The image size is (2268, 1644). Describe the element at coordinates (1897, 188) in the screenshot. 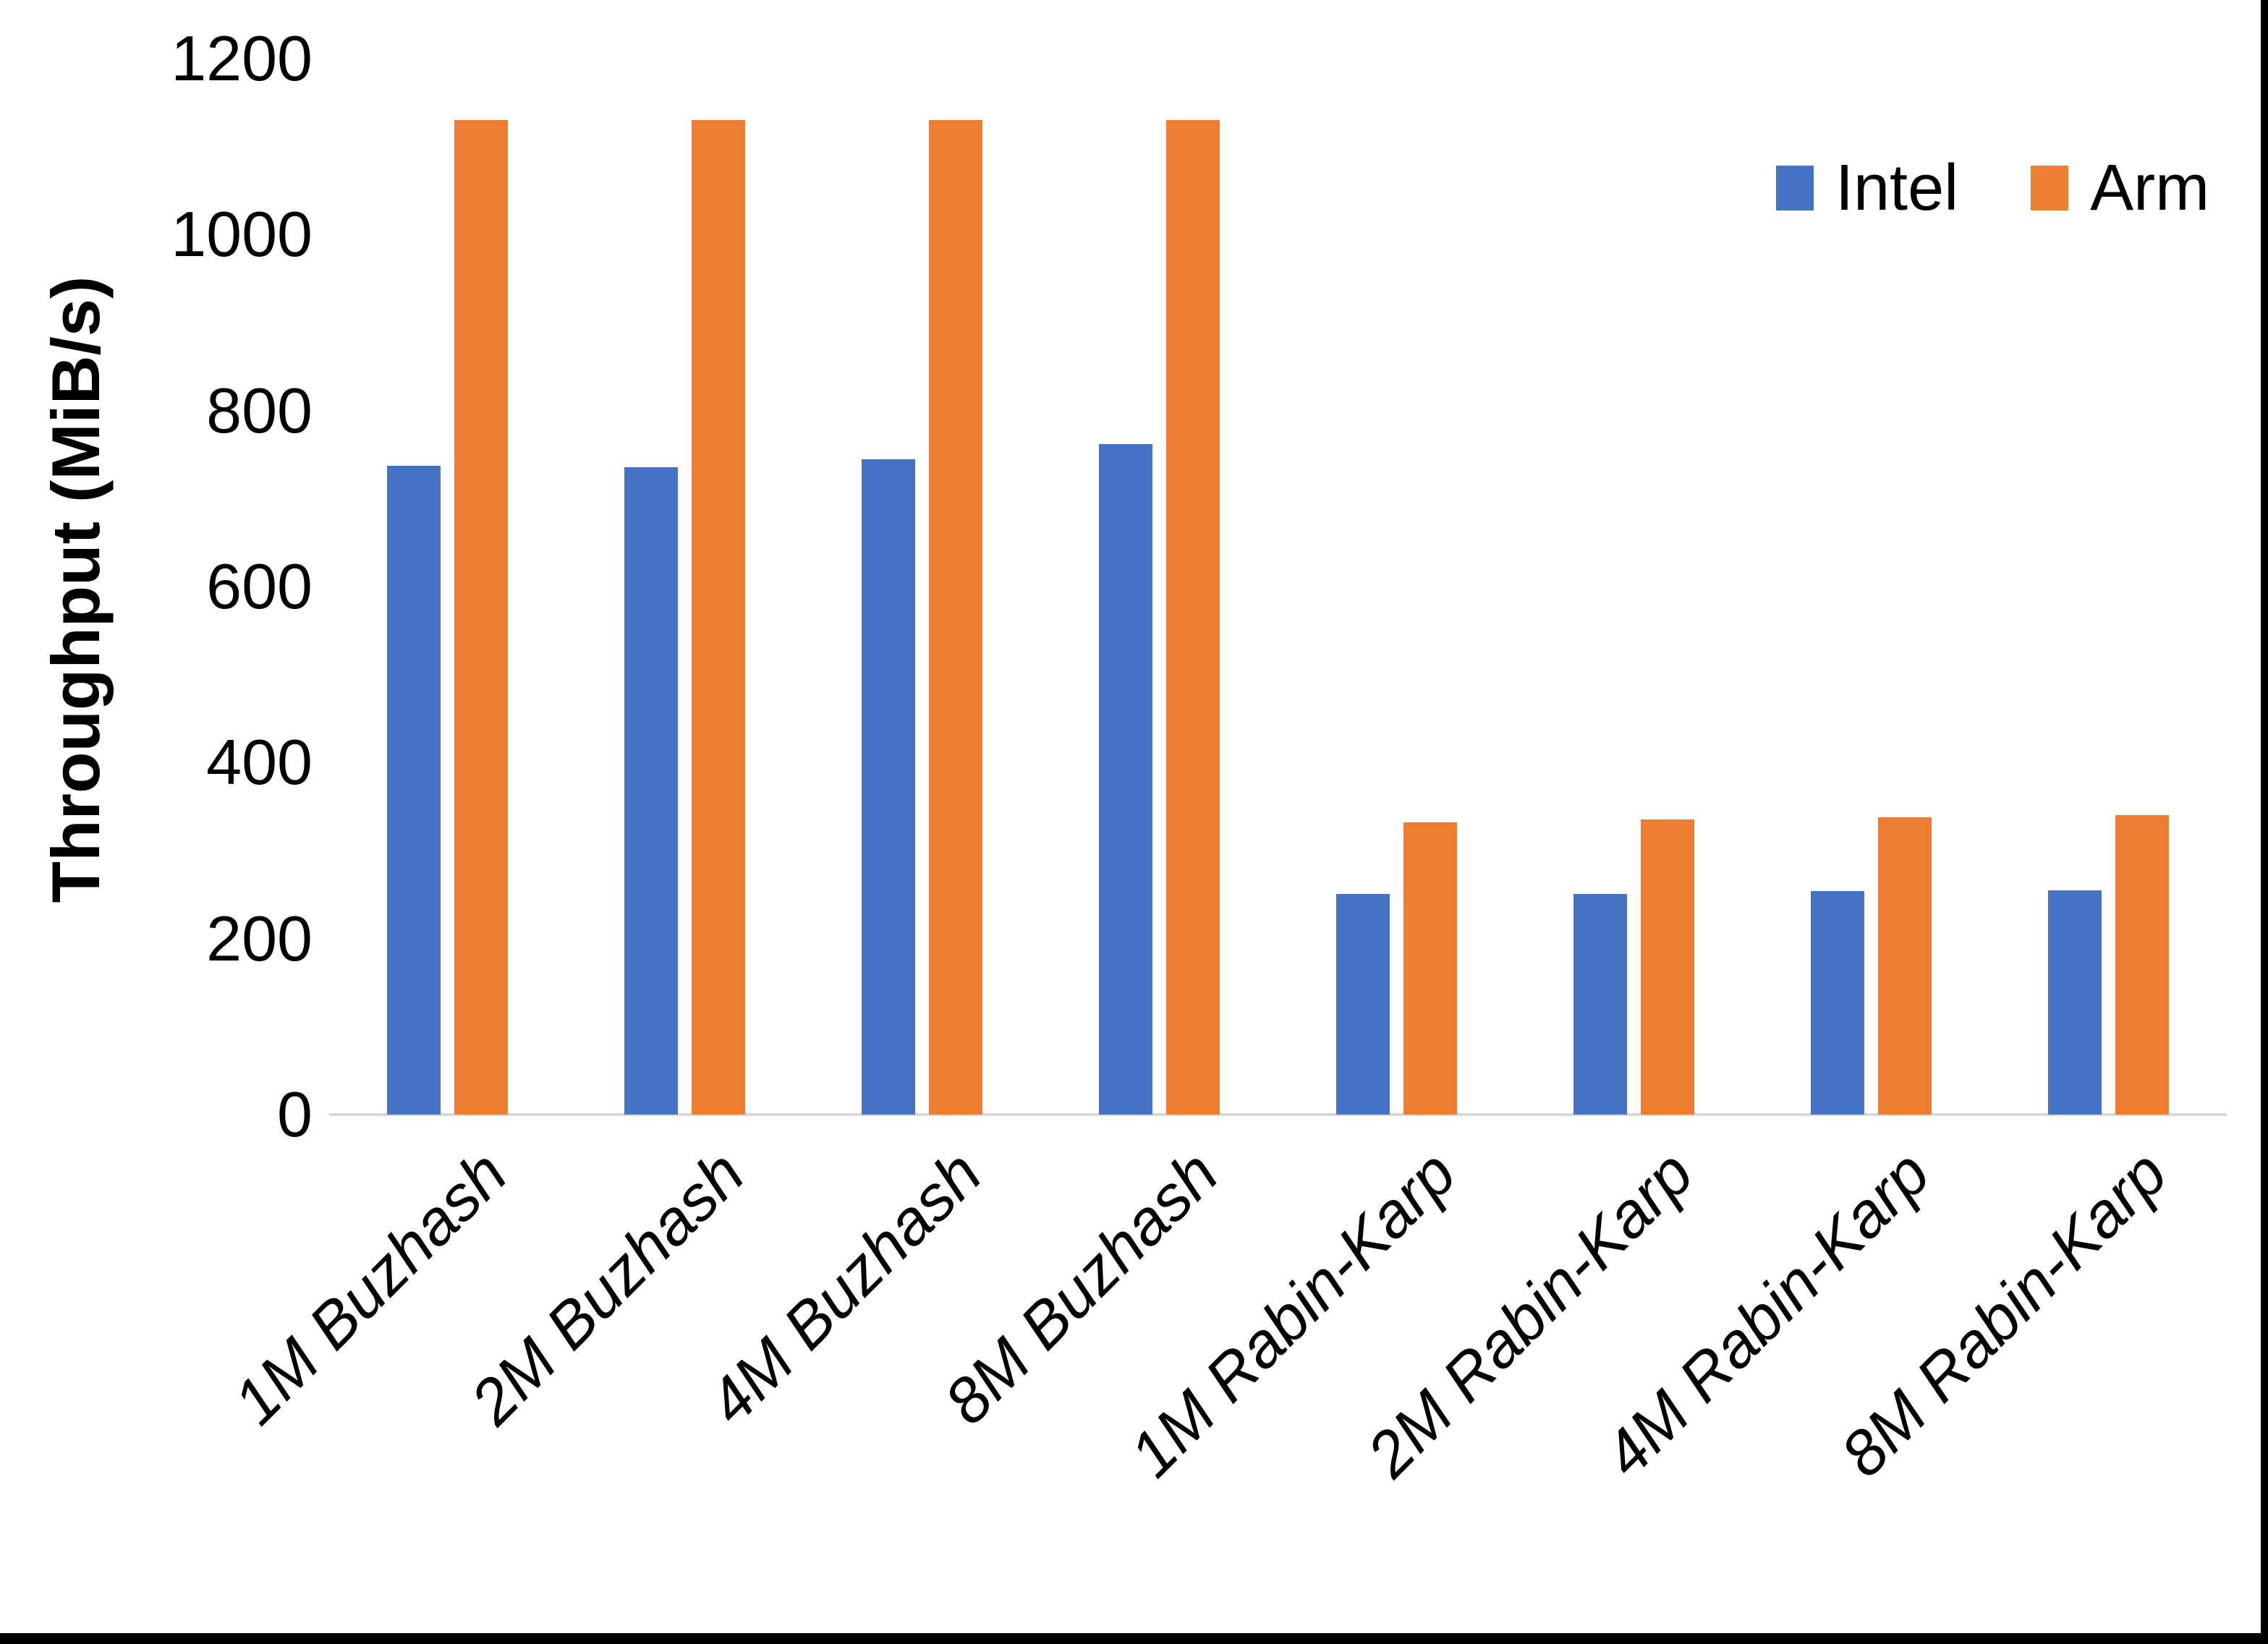

I see `legend-label-intel: Intel` at that location.